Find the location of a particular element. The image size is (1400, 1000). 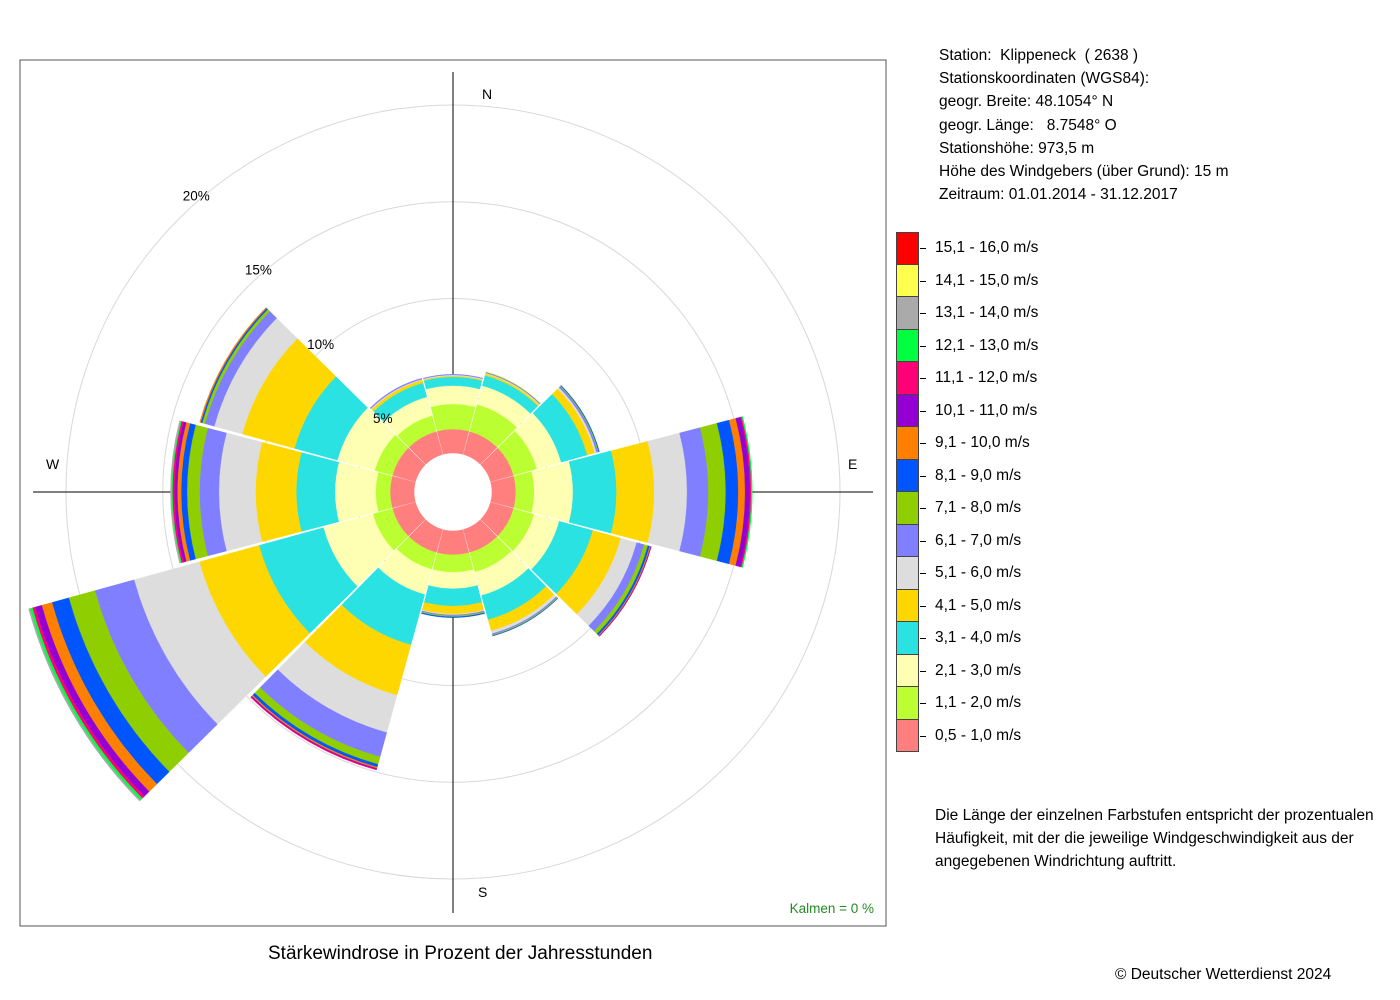

legend-label: 13,1 - 14,0 m/s is located at coordinates (987, 312).